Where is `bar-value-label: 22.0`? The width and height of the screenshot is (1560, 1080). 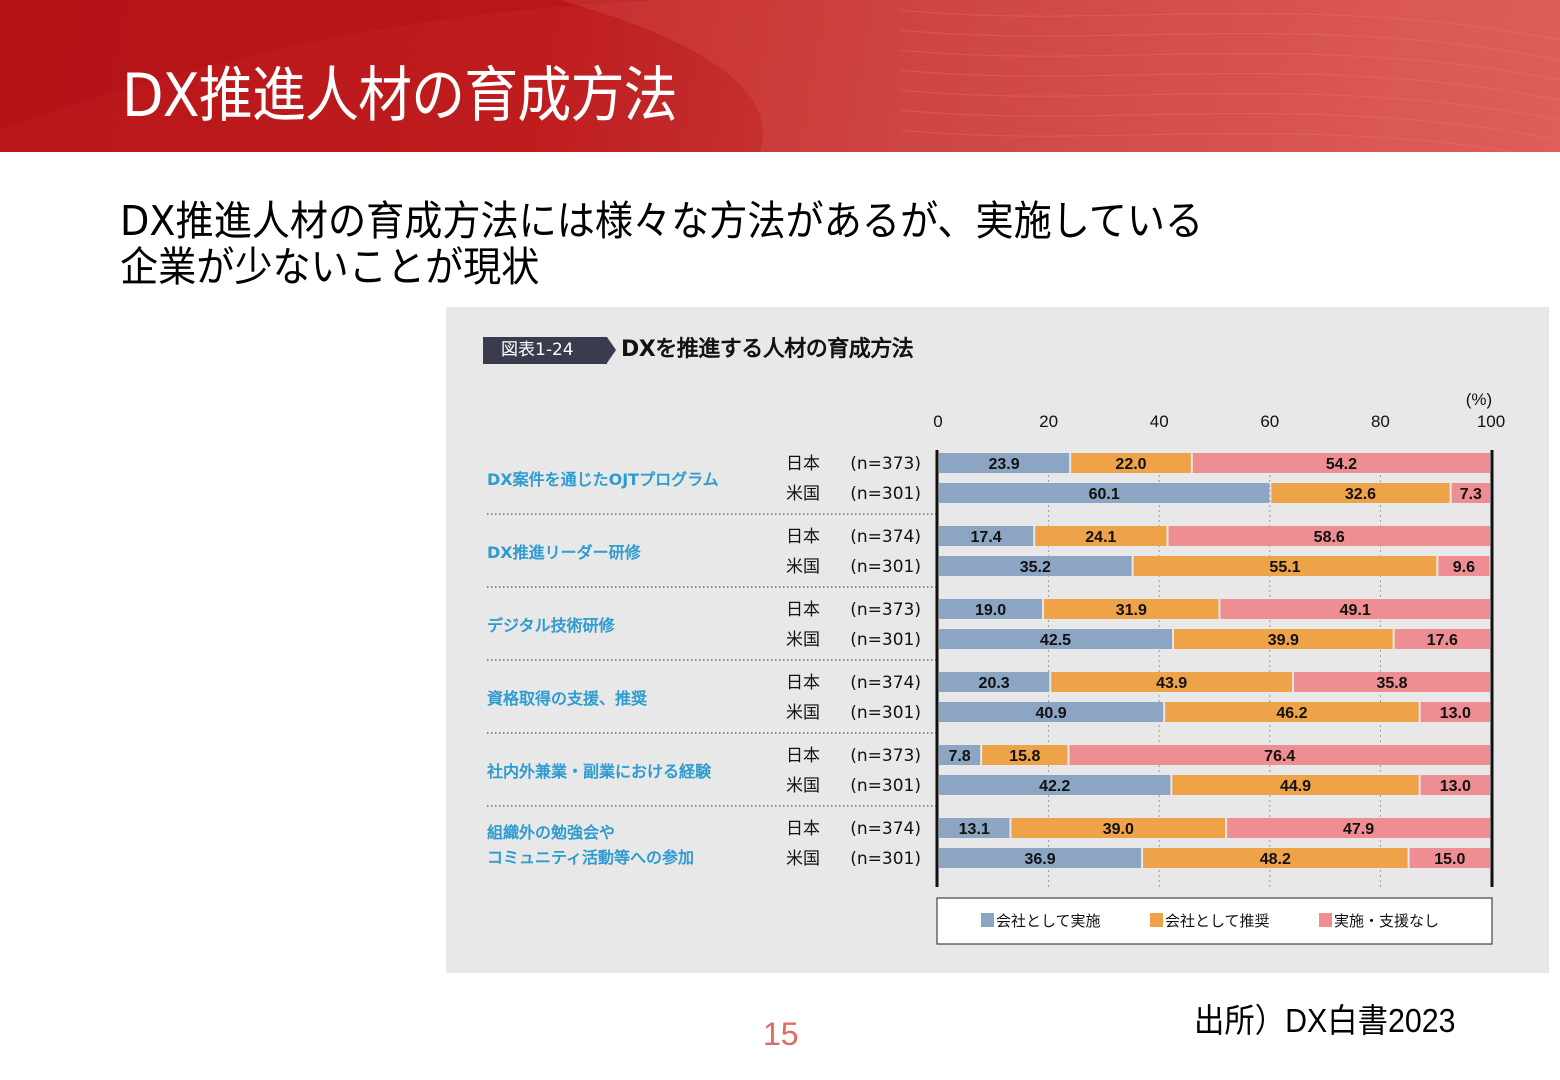
bar-value-label: 22.0 is located at coordinates (1130, 464).